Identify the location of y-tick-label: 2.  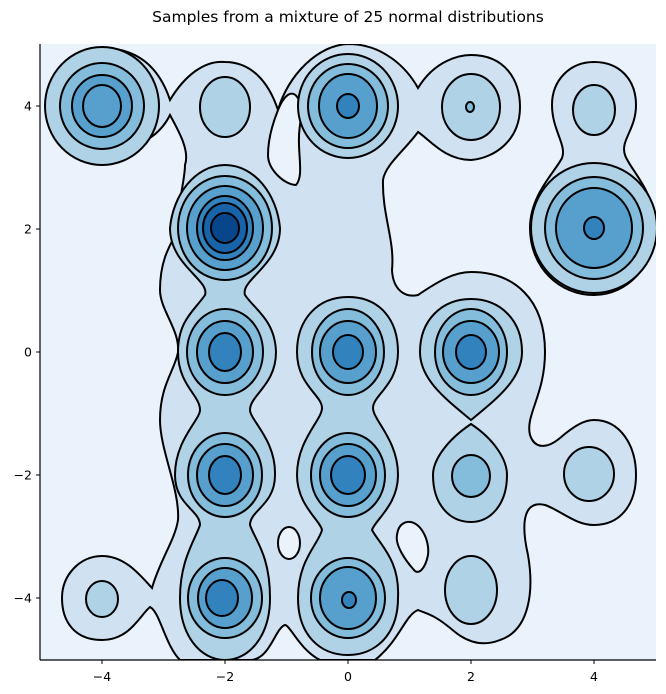
(28, 229).